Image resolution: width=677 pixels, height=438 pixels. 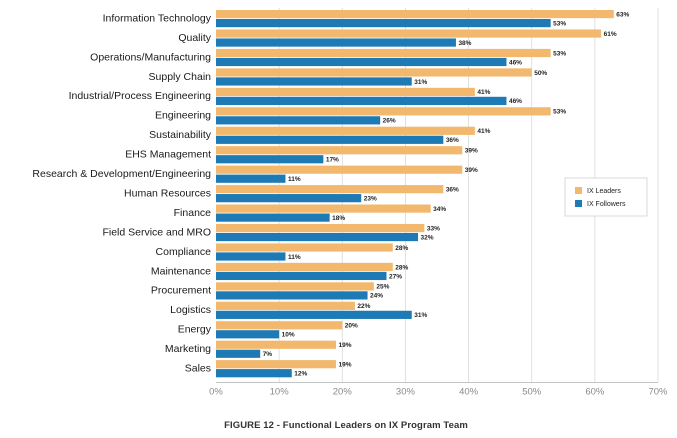 What do you see at coordinates (559, 23) in the screenshot?
I see `data-label-ix-followers: 53%` at bounding box center [559, 23].